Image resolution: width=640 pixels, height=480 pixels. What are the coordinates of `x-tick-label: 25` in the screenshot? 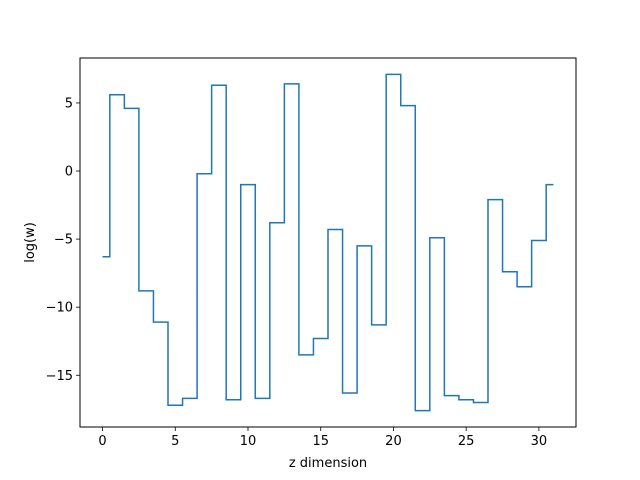 It's located at (466, 441).